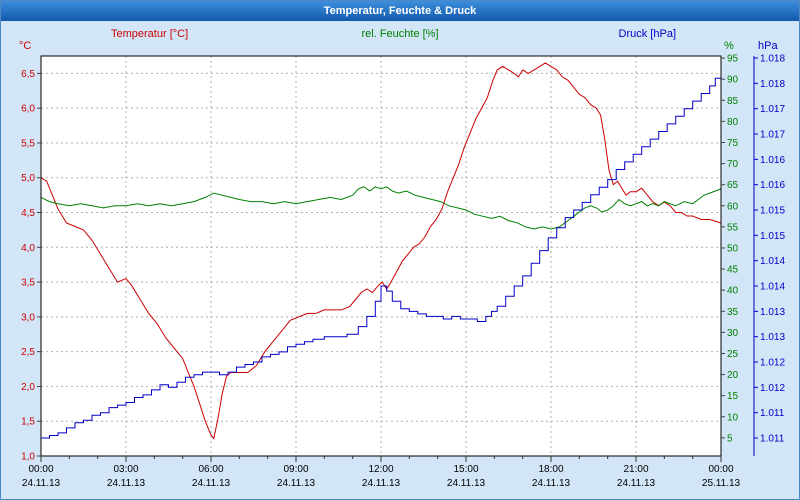 The height and width of the screenshot is (500, 800). What do you see at coordinates (295, 469) in the screenshot?
I see `x-time-label: 09:00` at bounding box center [295, 469].